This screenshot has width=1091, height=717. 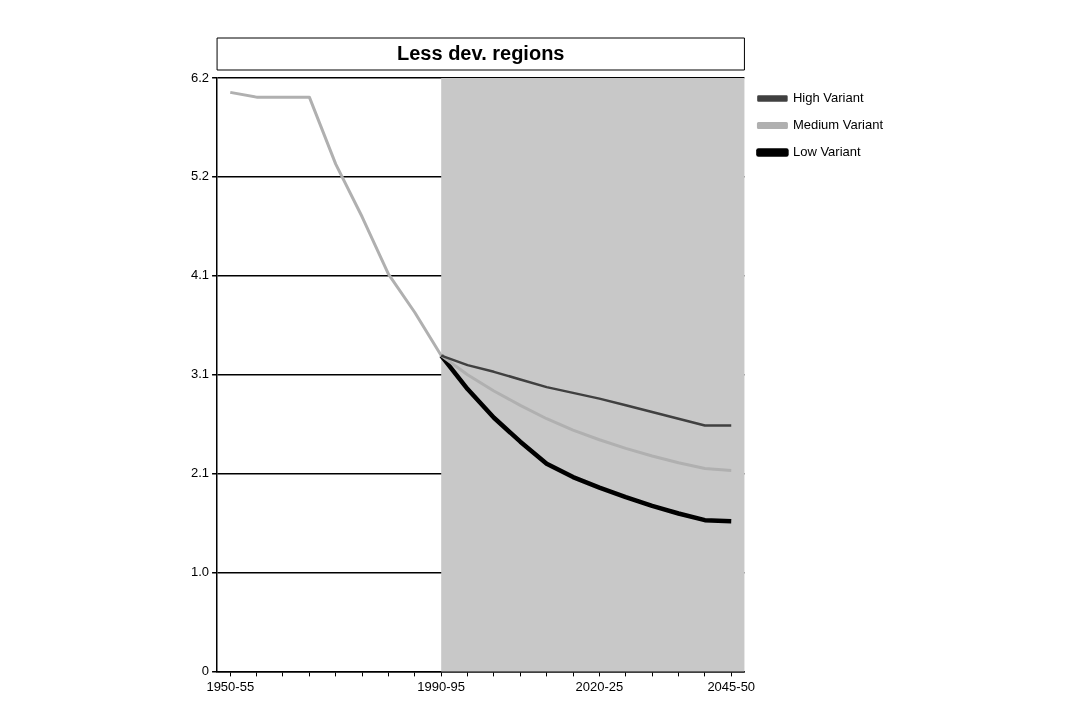 What do you see at coordinates (200, 572) in the screenshot?
I see `y-tick-label: 1.0` at bounding box center [200, 572].